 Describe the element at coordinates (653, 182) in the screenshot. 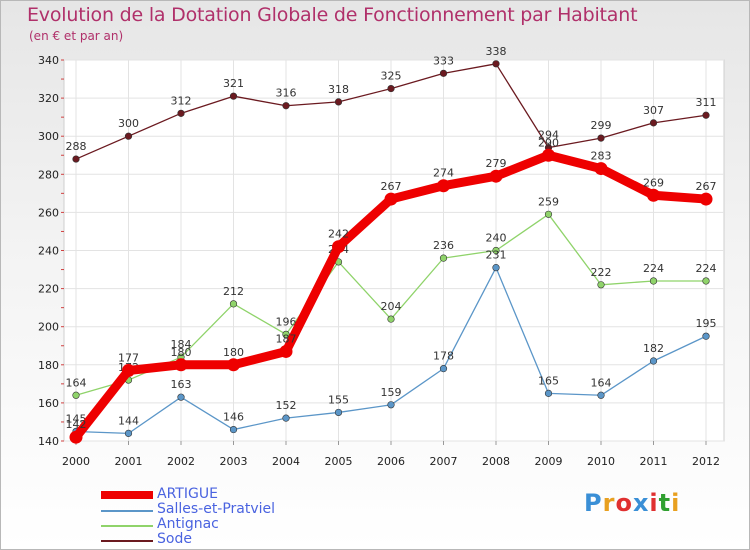

I see `data-label: 269` at that location.